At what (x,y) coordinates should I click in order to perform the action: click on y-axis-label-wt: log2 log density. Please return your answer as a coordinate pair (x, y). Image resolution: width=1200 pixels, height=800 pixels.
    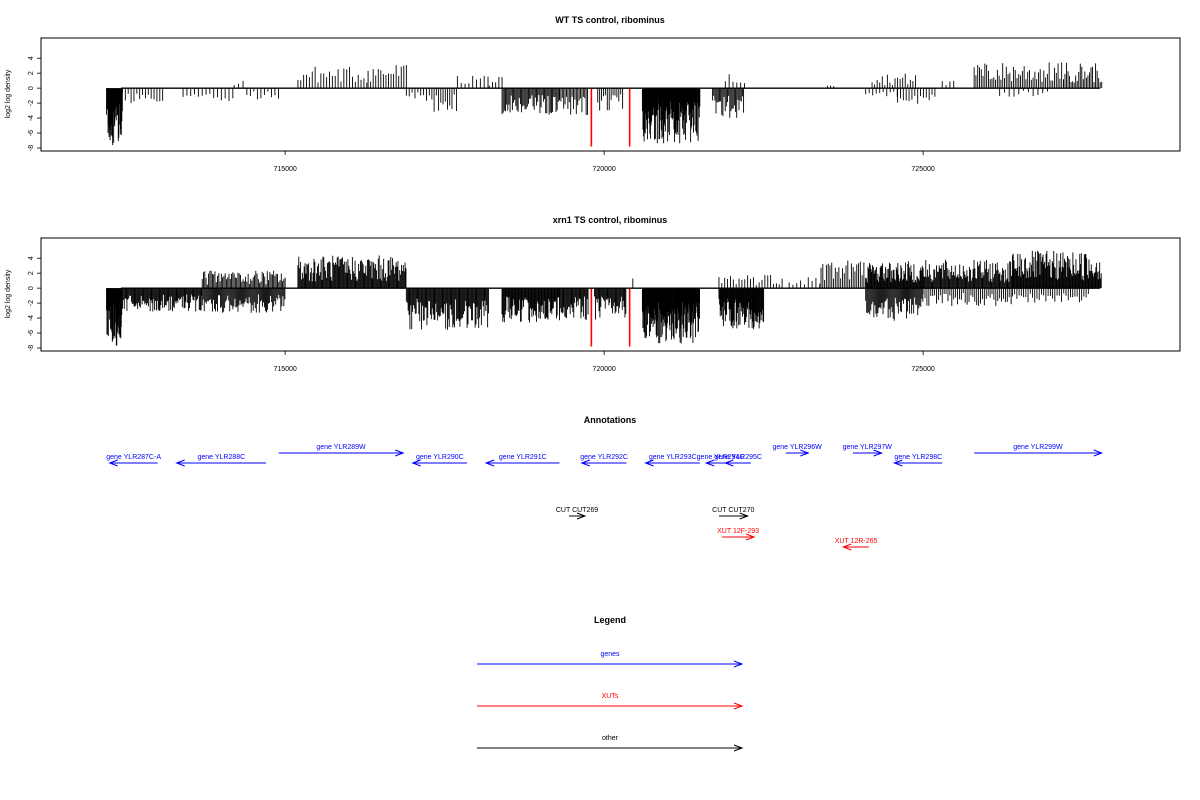
    Looking at the image, I should click on (8, 93).